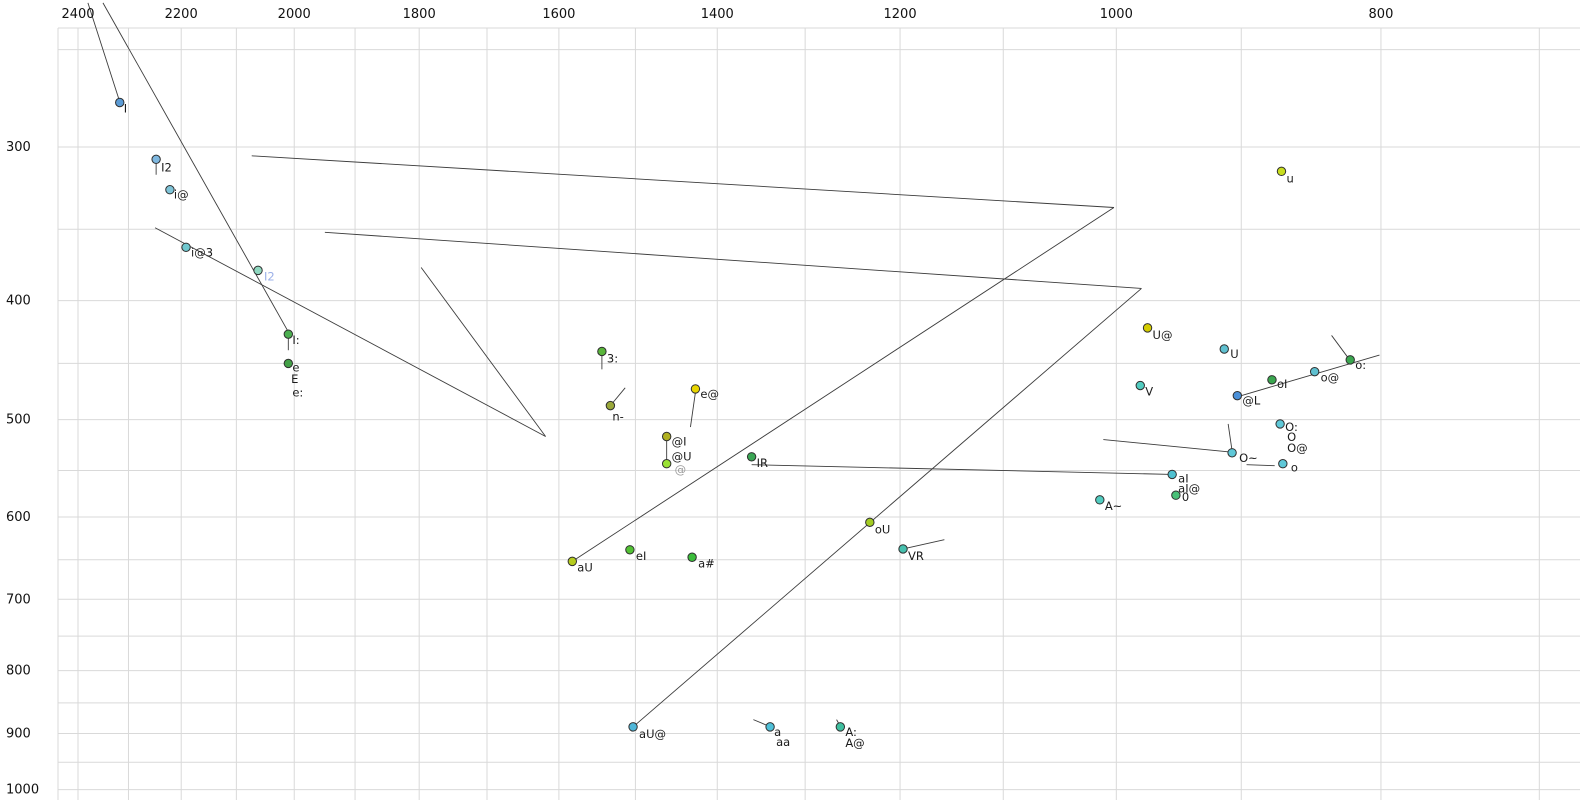  Describe the element at coordinates (295, 340) in the screenshot. I see `data-point-label: I:` at that location.